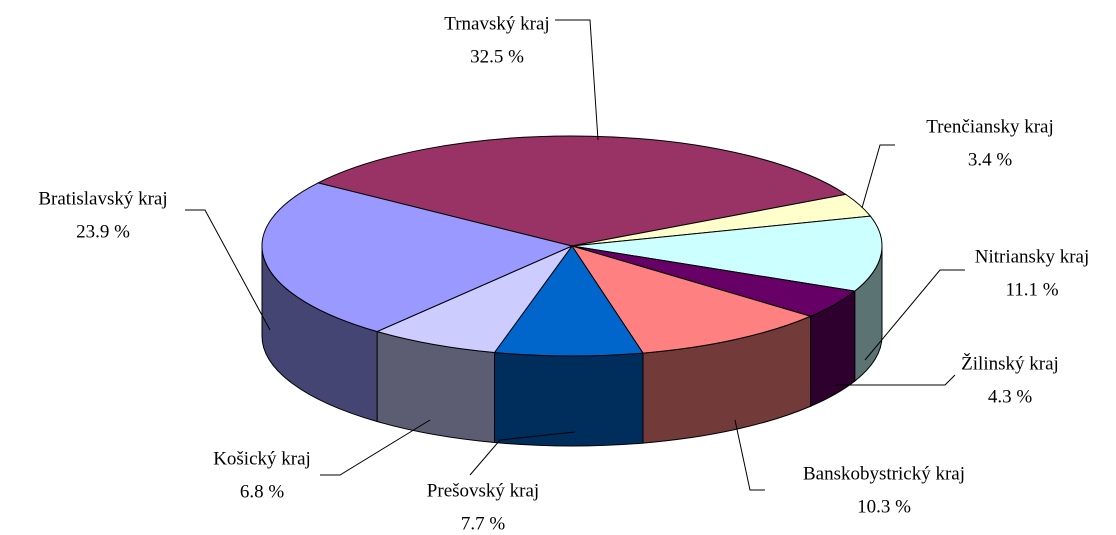 The image size is (1116, 535). What do you see at coordinates (483, 490) in the screenshot?
I see `slice-label: Prešovský kraj` at bounding box center [483, 490].